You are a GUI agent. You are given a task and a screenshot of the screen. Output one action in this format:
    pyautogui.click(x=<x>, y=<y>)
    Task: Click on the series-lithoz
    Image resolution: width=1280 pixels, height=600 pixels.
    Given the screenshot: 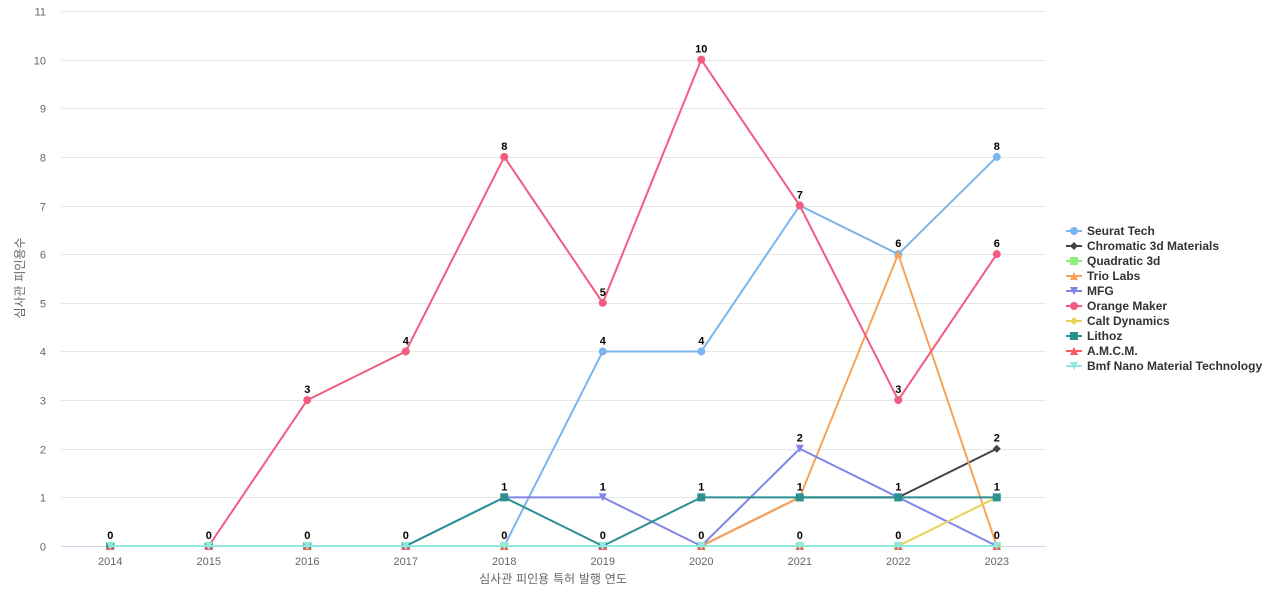 What is the action you would take?
    pyautogui.click(x=553, y=521)
    